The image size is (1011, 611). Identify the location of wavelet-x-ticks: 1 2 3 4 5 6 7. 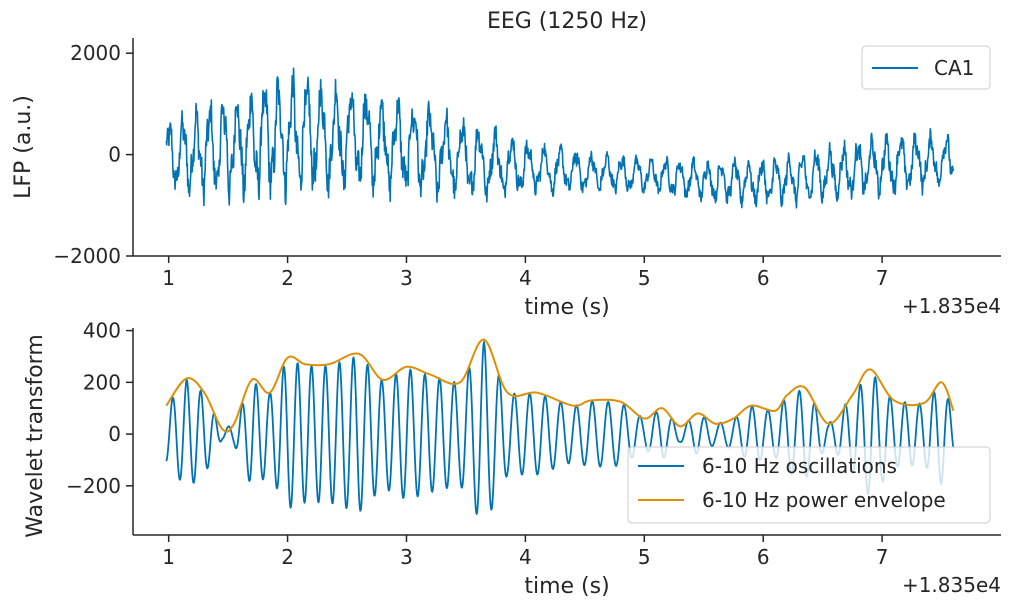
(525, 552).